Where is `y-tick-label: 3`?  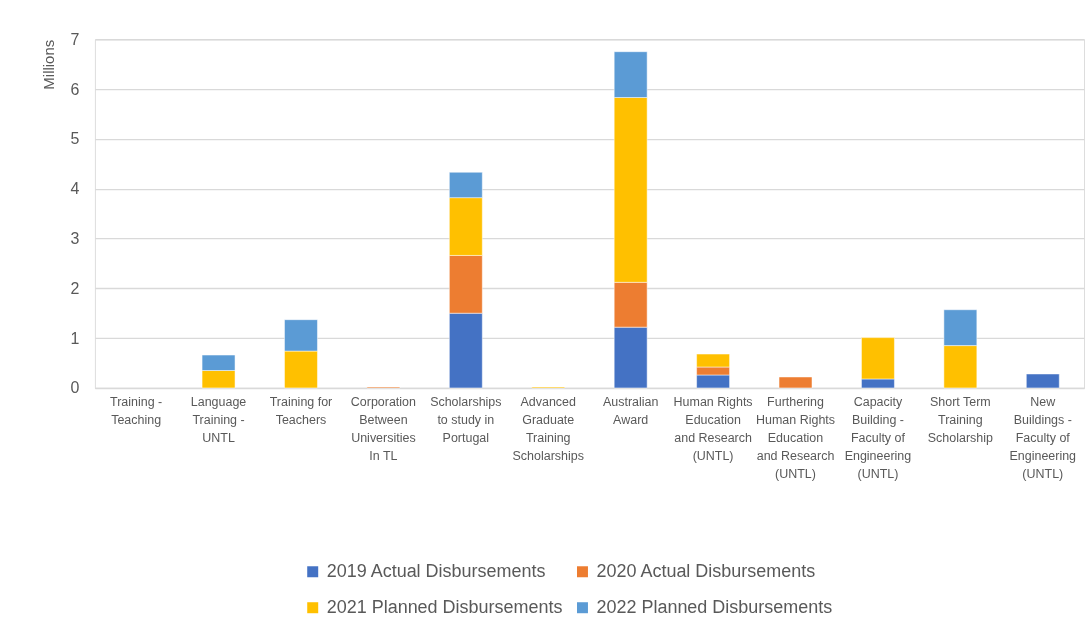 y-tick-label: 3 is located at coordinates (75, 238).